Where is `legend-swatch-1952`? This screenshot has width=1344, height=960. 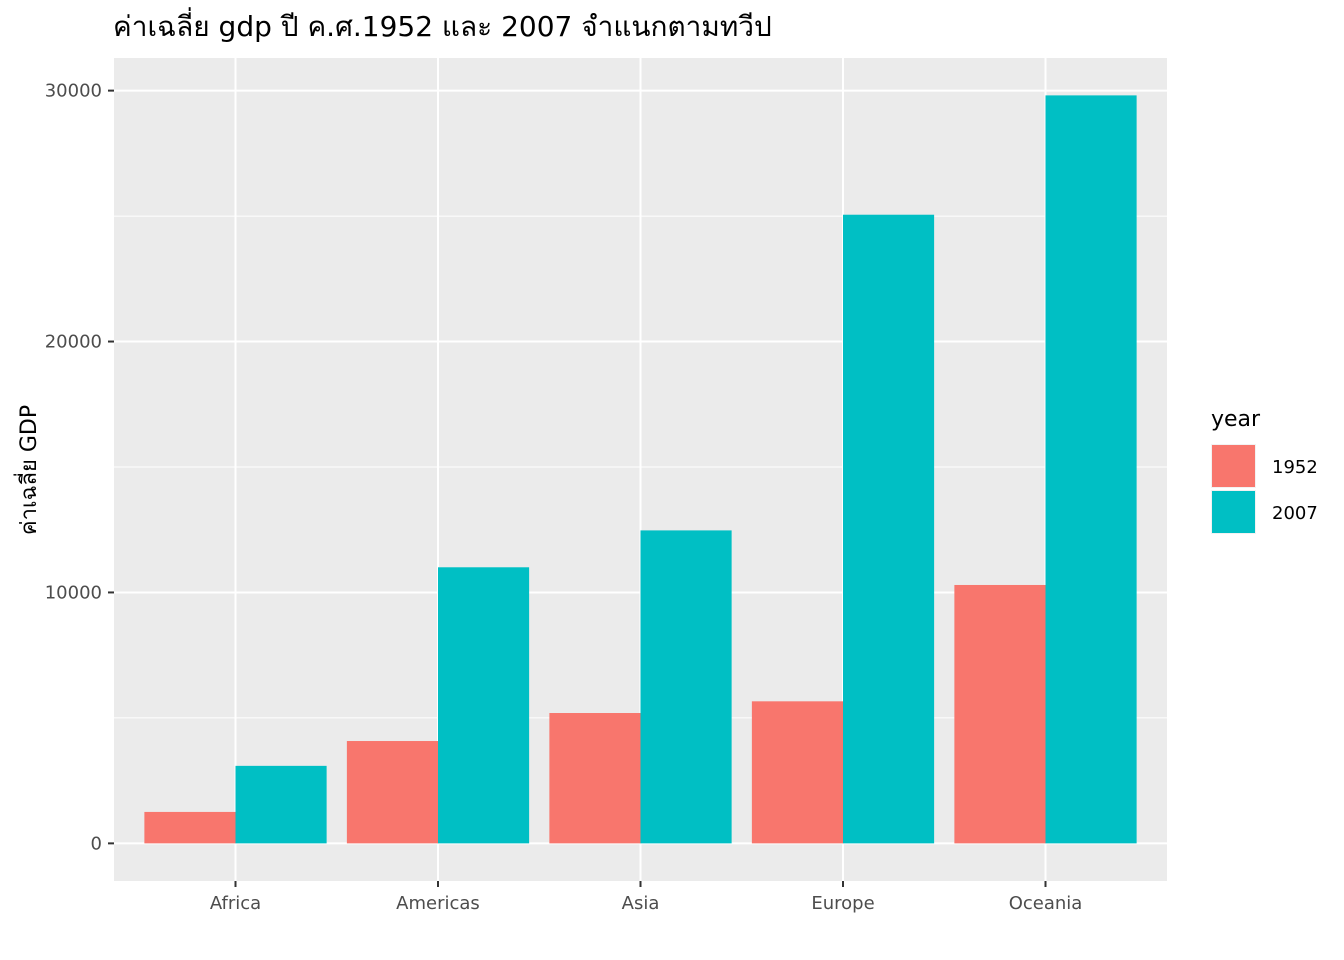
legend-swatch-1952 is located at coordinates (1233, 466).